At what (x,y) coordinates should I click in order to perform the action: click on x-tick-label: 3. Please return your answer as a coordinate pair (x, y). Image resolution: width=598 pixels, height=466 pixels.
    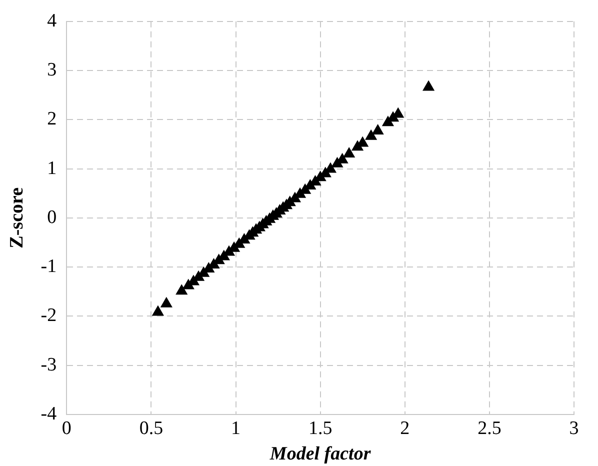
    Looking at the image, I should click on (574, 428).